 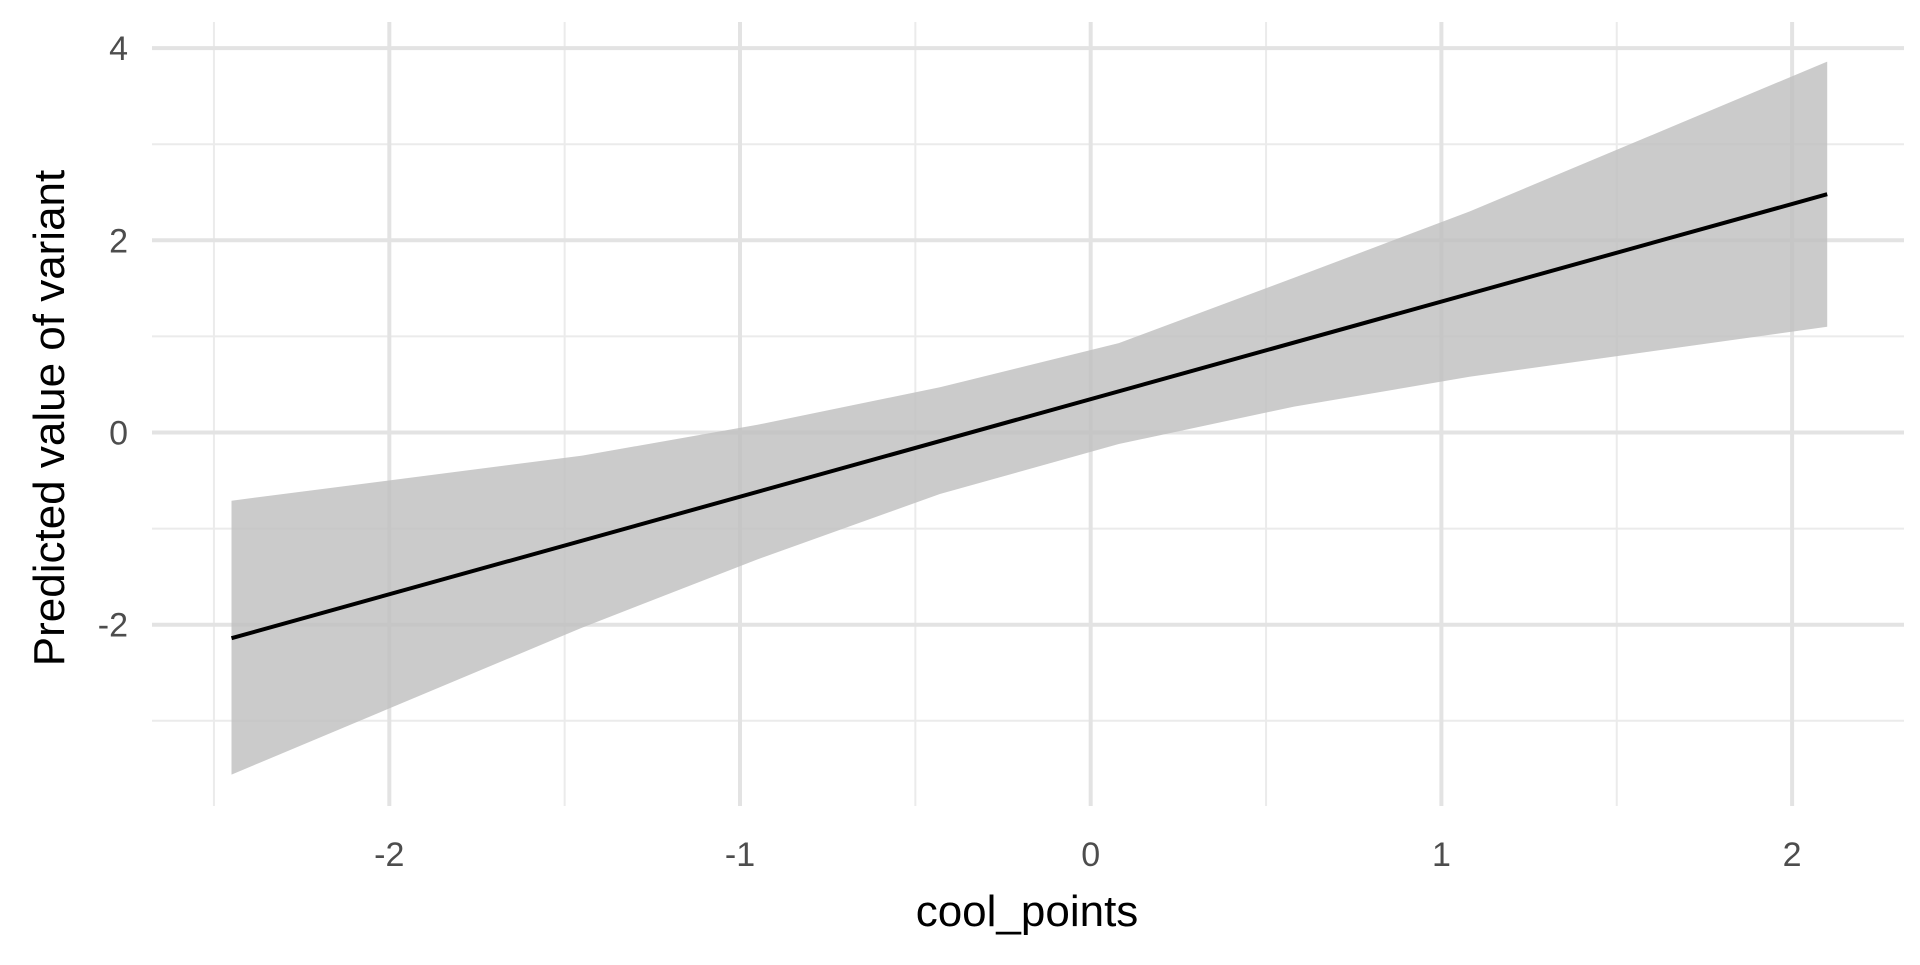 What do you see at coordinates (49, 418) in the screenshot?
I see `y-axis-title: Predicted value of variant` at bounding box center [49, 418].